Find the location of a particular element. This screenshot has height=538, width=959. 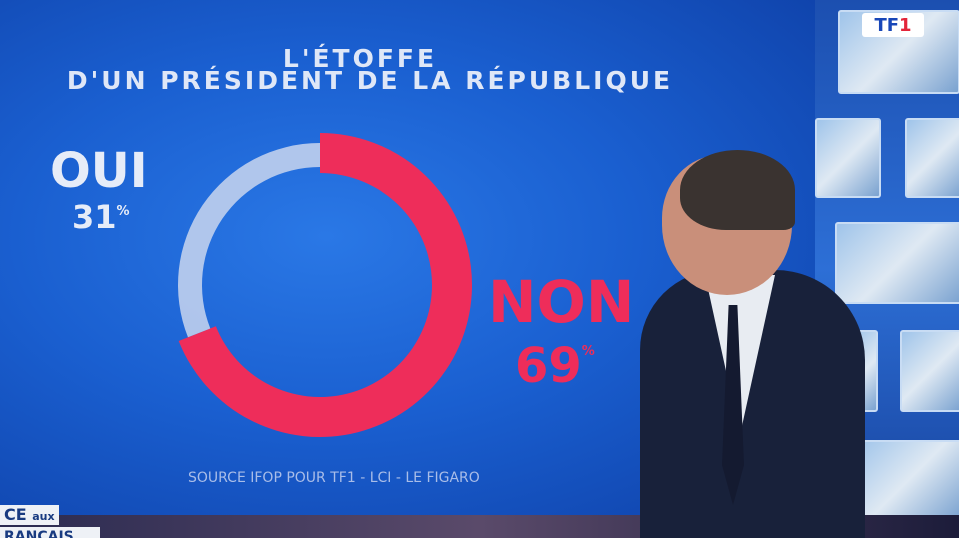

label-oui: OUI is located at coordinates (99, 171).